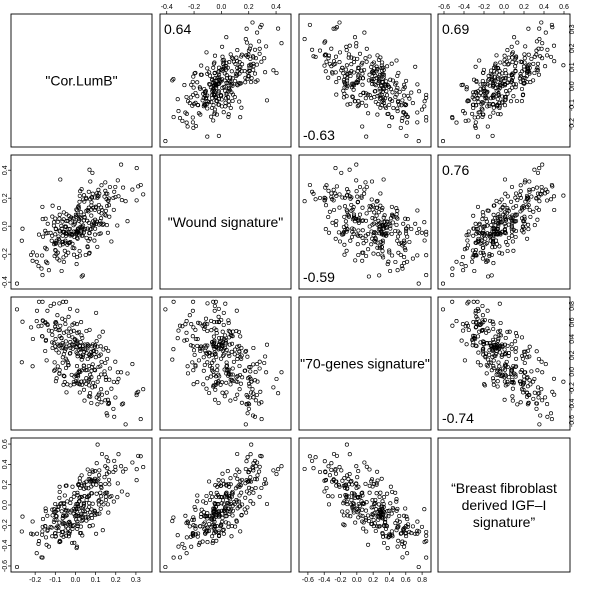  Describe the element at coordinates (373, 580) in the screenshot. I see `tick-label: 0.2` at that location.